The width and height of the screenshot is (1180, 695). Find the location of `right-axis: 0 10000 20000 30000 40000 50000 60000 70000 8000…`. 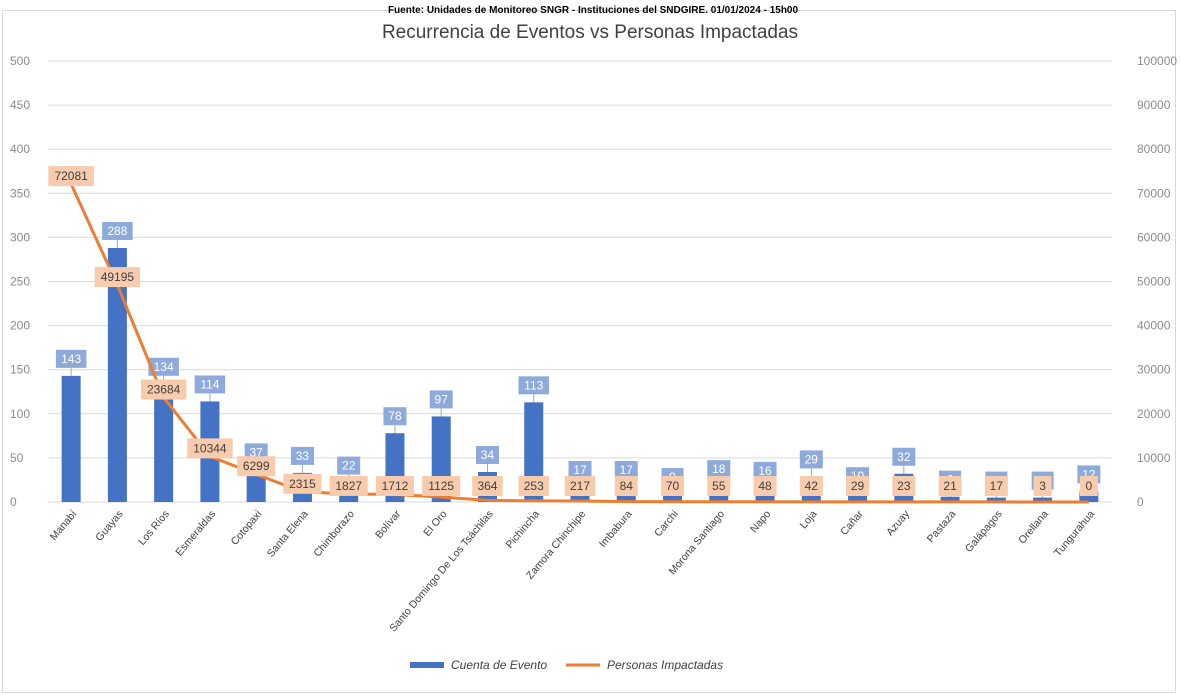

right-axis: 0 10000 20000 30000 40000 50000 60000 70000 8000… is located at coordinates (1157, 281).